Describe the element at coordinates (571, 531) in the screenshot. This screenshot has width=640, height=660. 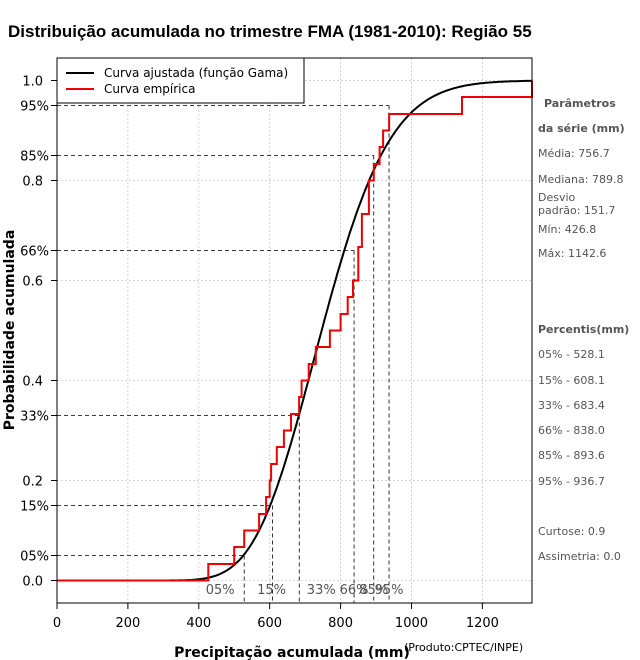
I see `stat-curtose: Curtose: 0.9` at that location.